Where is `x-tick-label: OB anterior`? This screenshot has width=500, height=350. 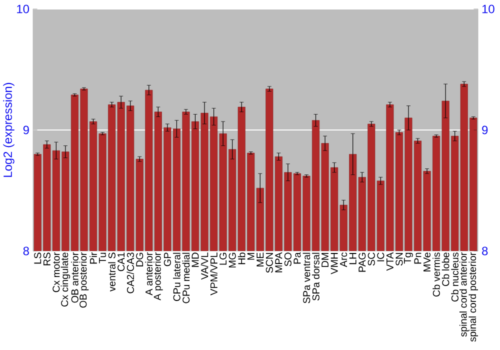
x-tick-label: OB anterior is located at coordinates (74, 277).